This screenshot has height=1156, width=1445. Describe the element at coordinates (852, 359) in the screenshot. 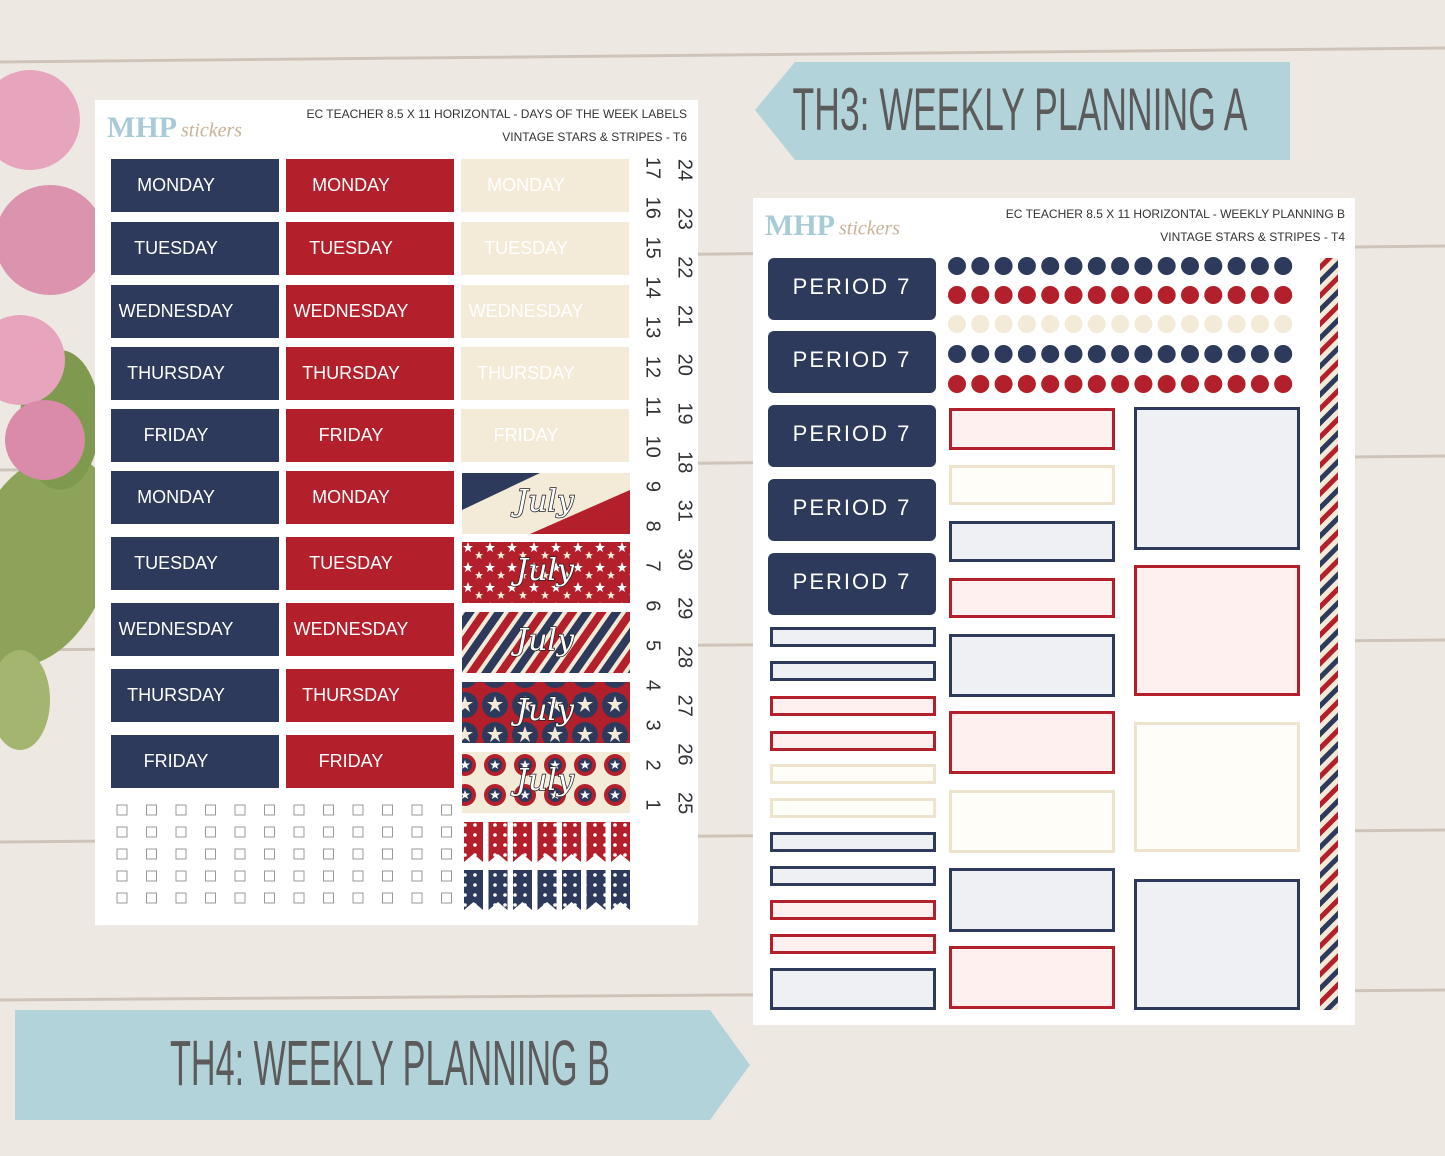

I see `period-label: PERIOD 7` at that location.